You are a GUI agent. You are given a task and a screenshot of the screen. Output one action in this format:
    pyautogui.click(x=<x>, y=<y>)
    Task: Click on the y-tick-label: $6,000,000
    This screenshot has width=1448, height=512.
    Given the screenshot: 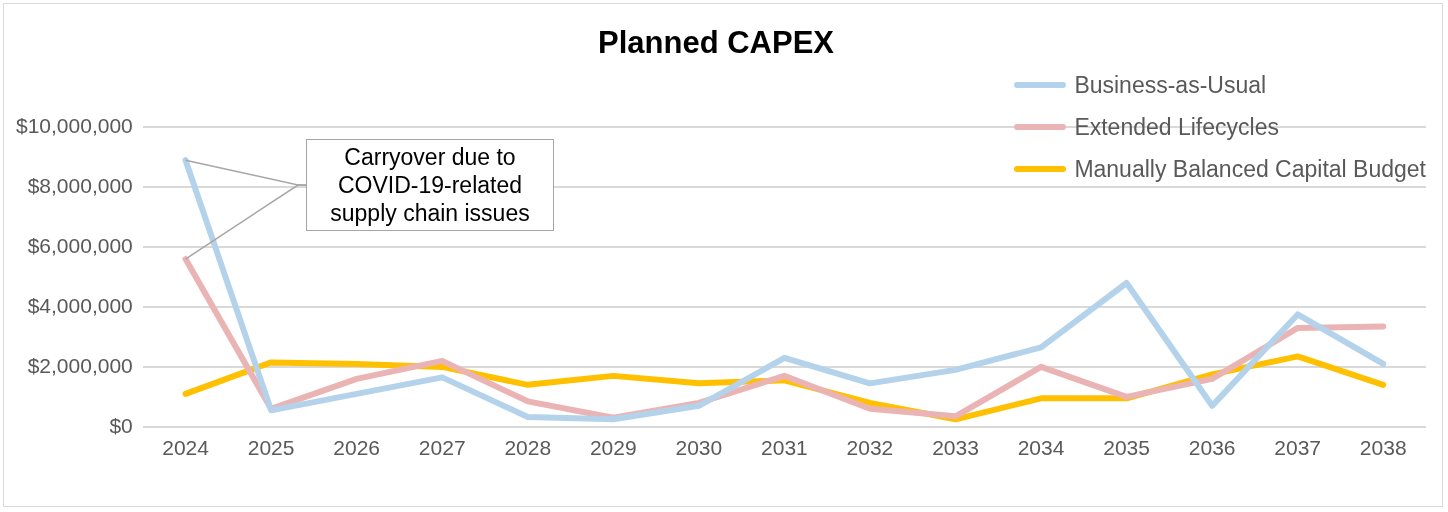 What is the action you would take?
    pyautogui.click(x=80, y=245)
    